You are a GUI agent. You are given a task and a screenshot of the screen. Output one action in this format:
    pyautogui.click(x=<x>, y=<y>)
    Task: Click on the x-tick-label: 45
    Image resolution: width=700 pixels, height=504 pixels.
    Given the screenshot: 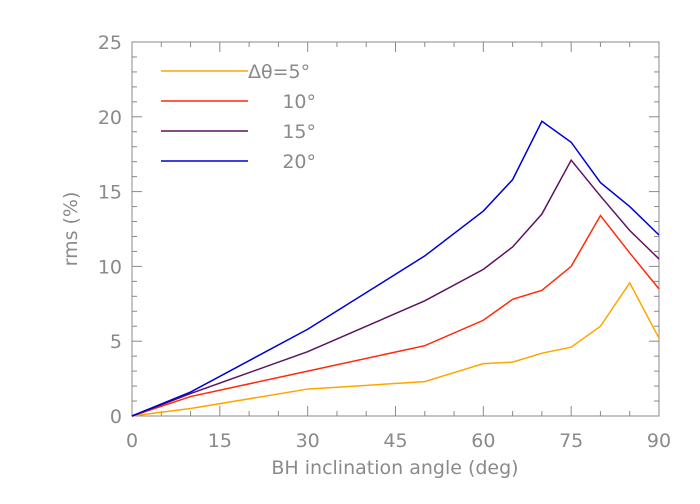 What is the action you would take?
    pyautogui.click(x=395, y=441)
    